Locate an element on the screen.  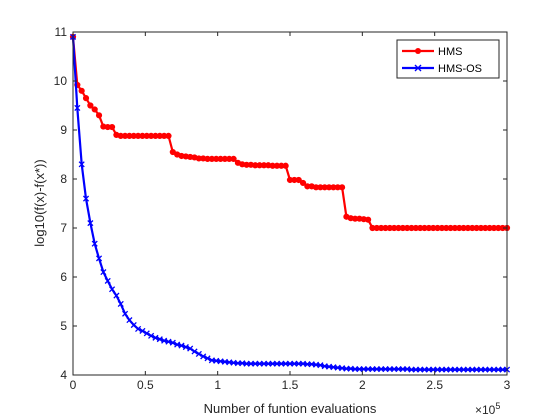
x-tick-label: 0 is located at coordinates (73, 385).